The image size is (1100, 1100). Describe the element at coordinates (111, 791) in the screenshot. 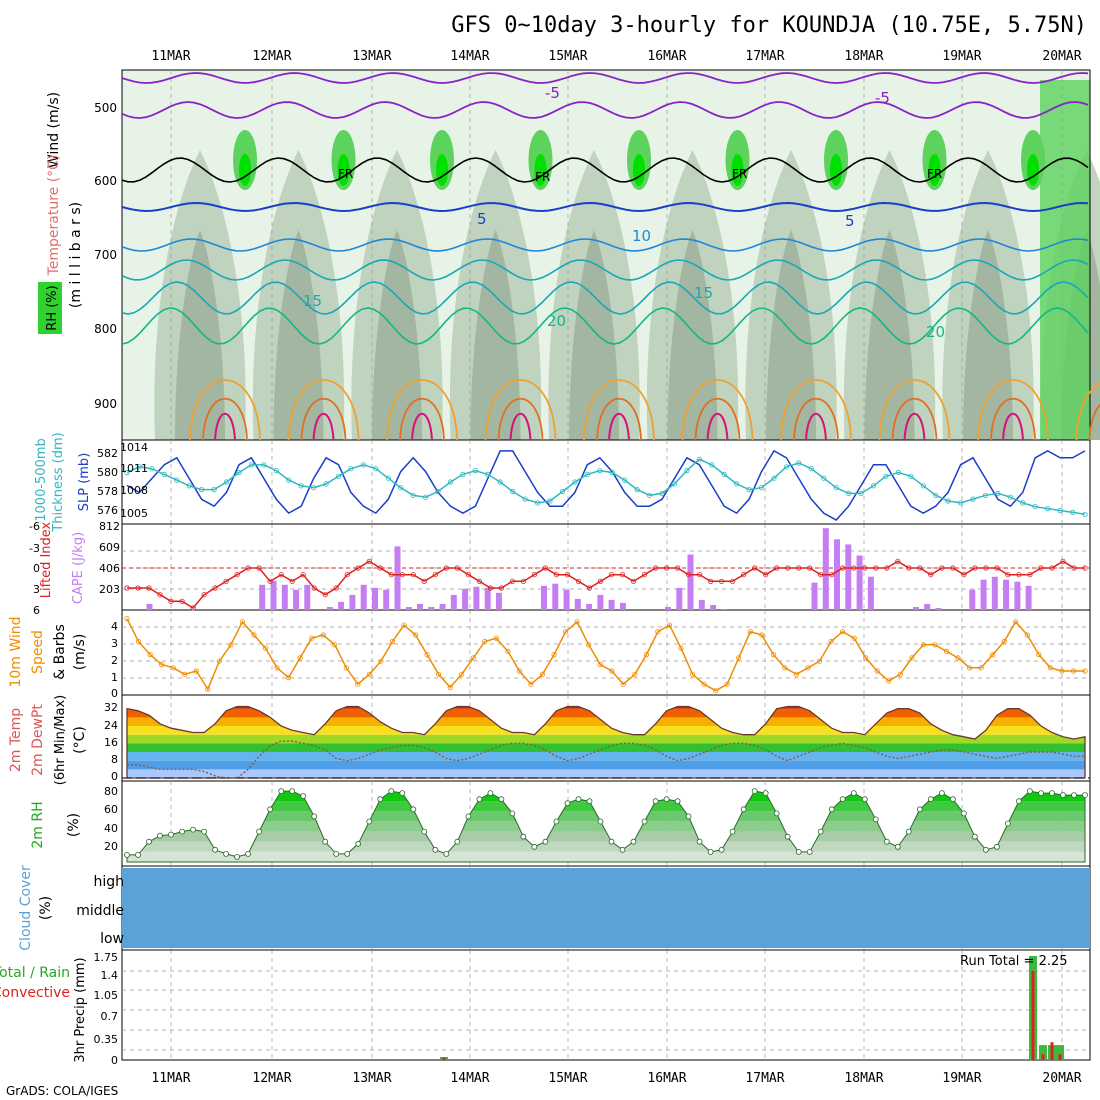

I see `rh-tick: 80` at that location.